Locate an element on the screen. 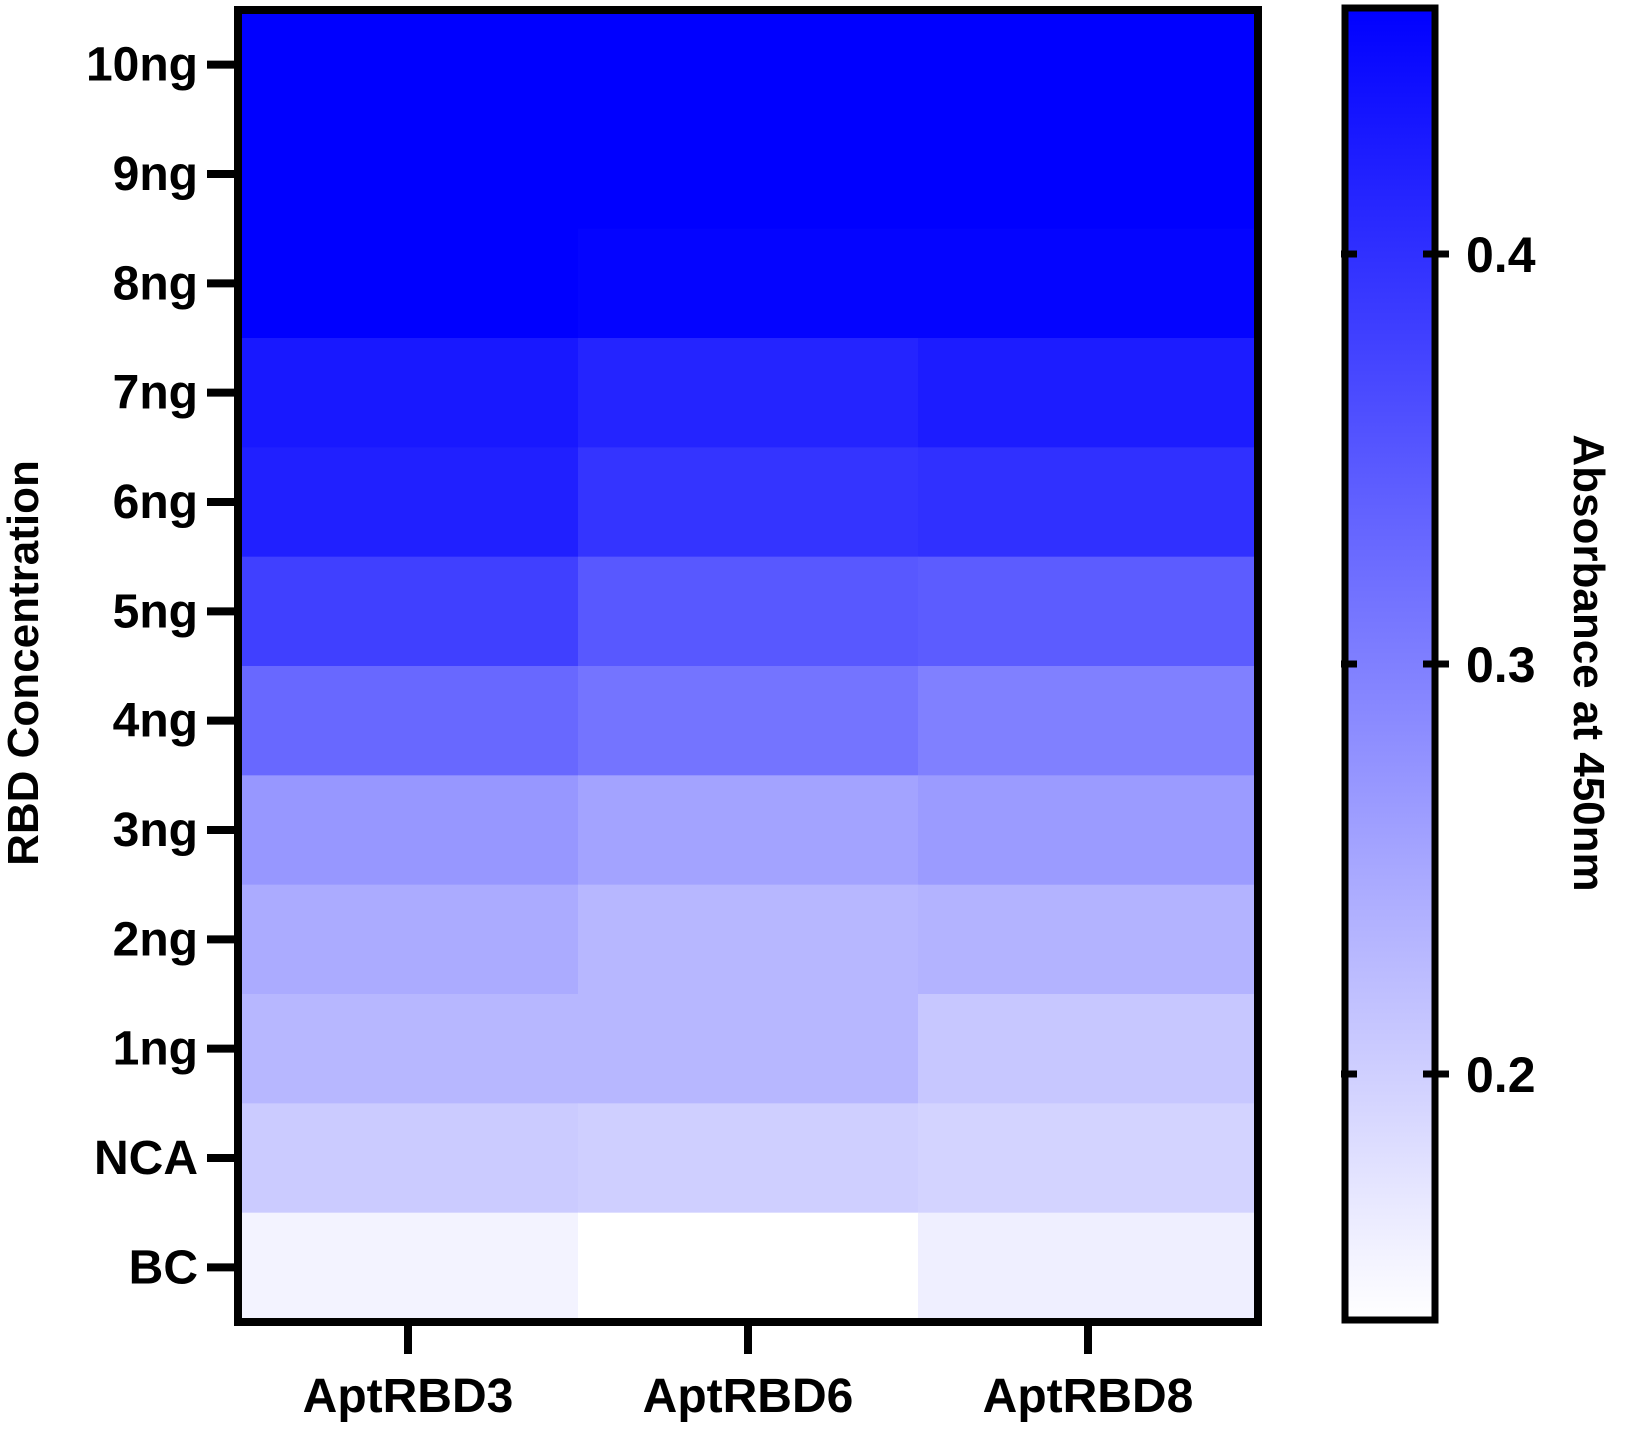 The width and height of the screenshot is (1625, 1430). colorbar-gradient is located at coordinates (1390, 664).